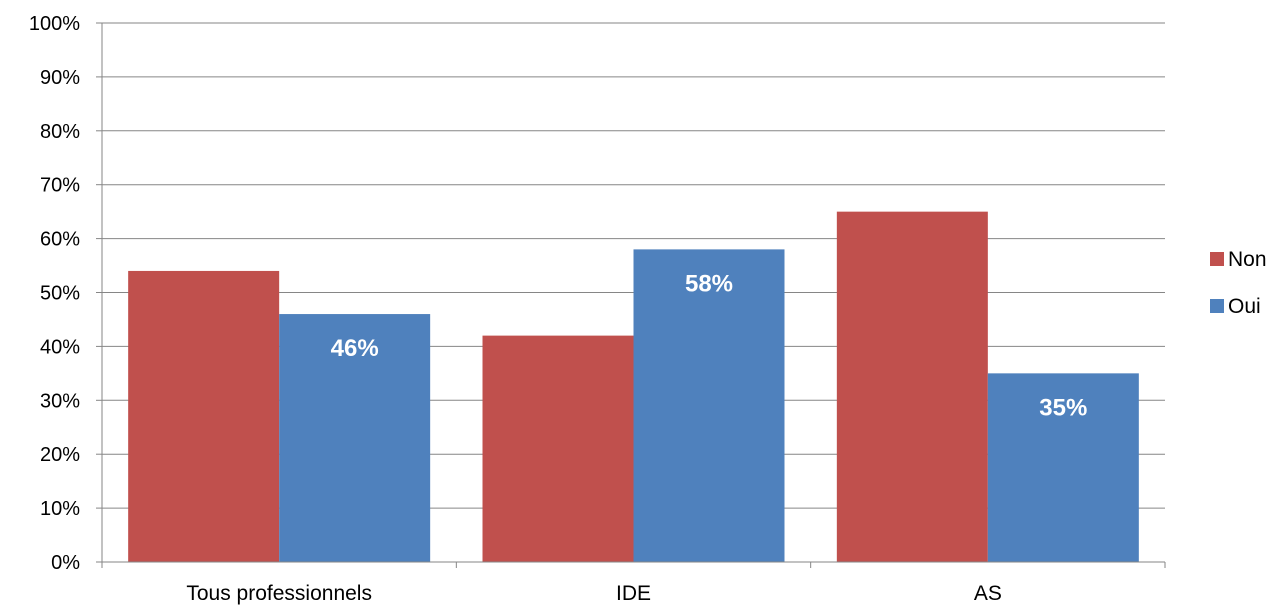  I want to click on y-tick-label: 80%, so click(60, 132).